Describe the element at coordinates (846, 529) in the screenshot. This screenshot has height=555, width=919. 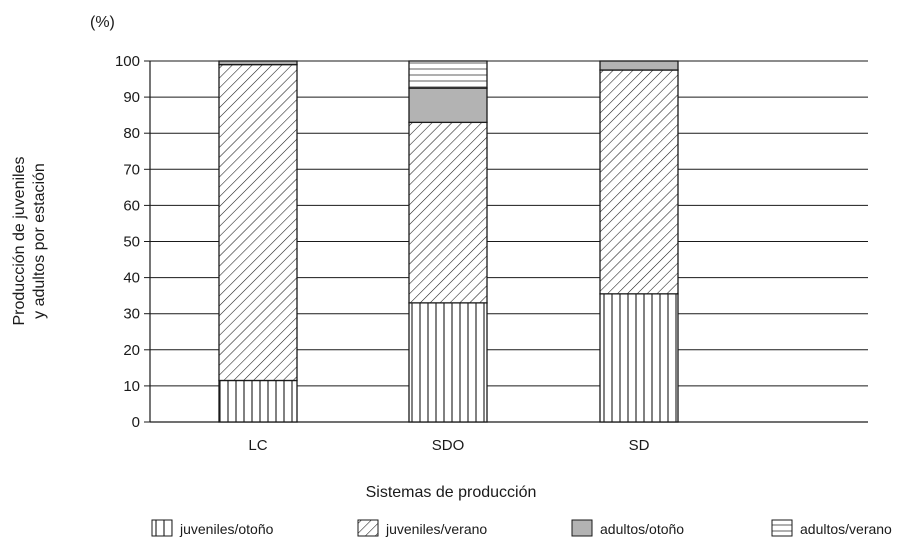
I see `legend-label: adultos/verano` at that location.